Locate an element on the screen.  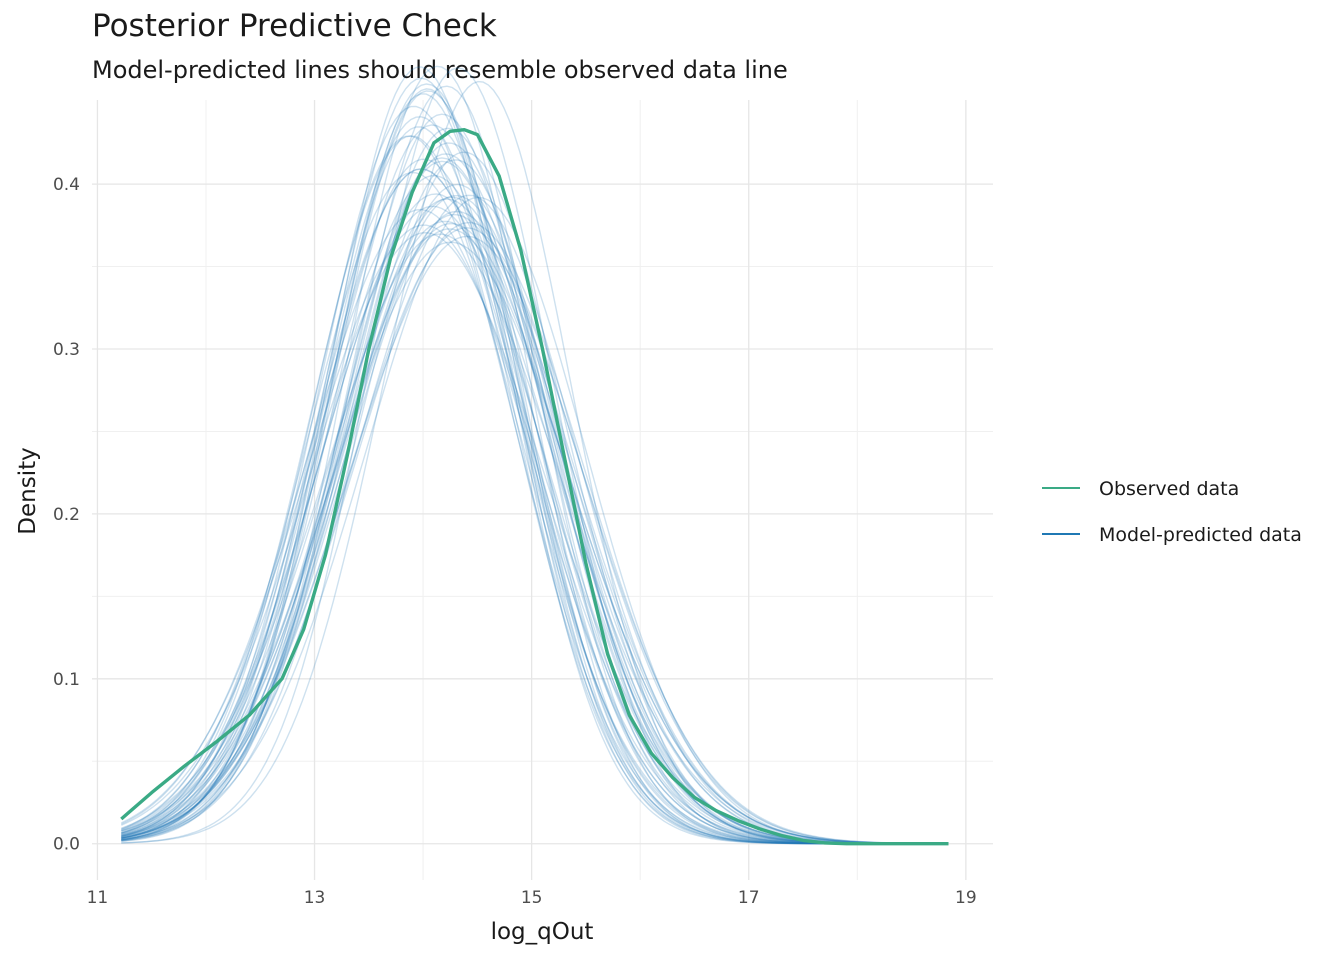
y-tick-label: 0.4 is located at coordinates (66, 185).